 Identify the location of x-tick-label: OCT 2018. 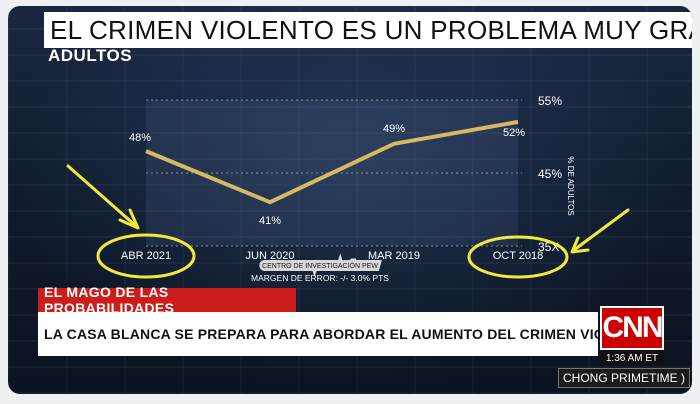
(518, 256).